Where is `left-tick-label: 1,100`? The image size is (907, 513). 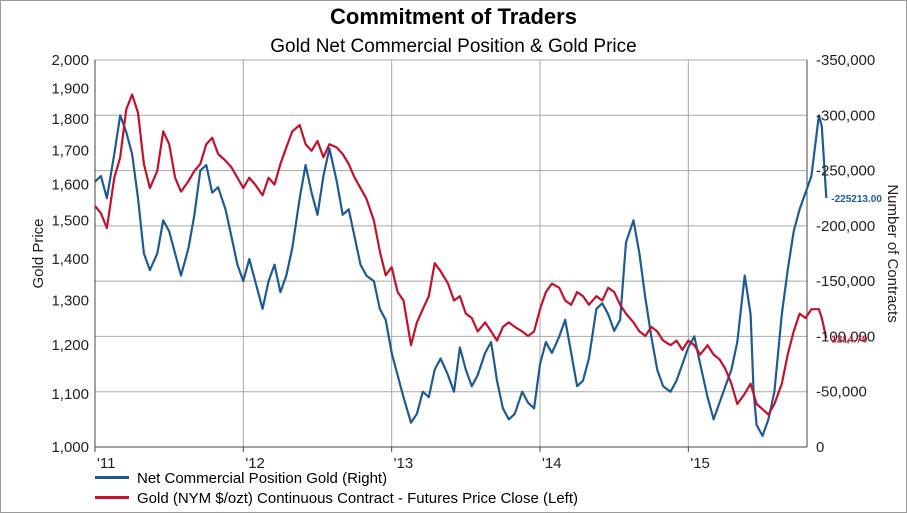
left-tick-label: 1,100 is located at coordinates (70, 394).